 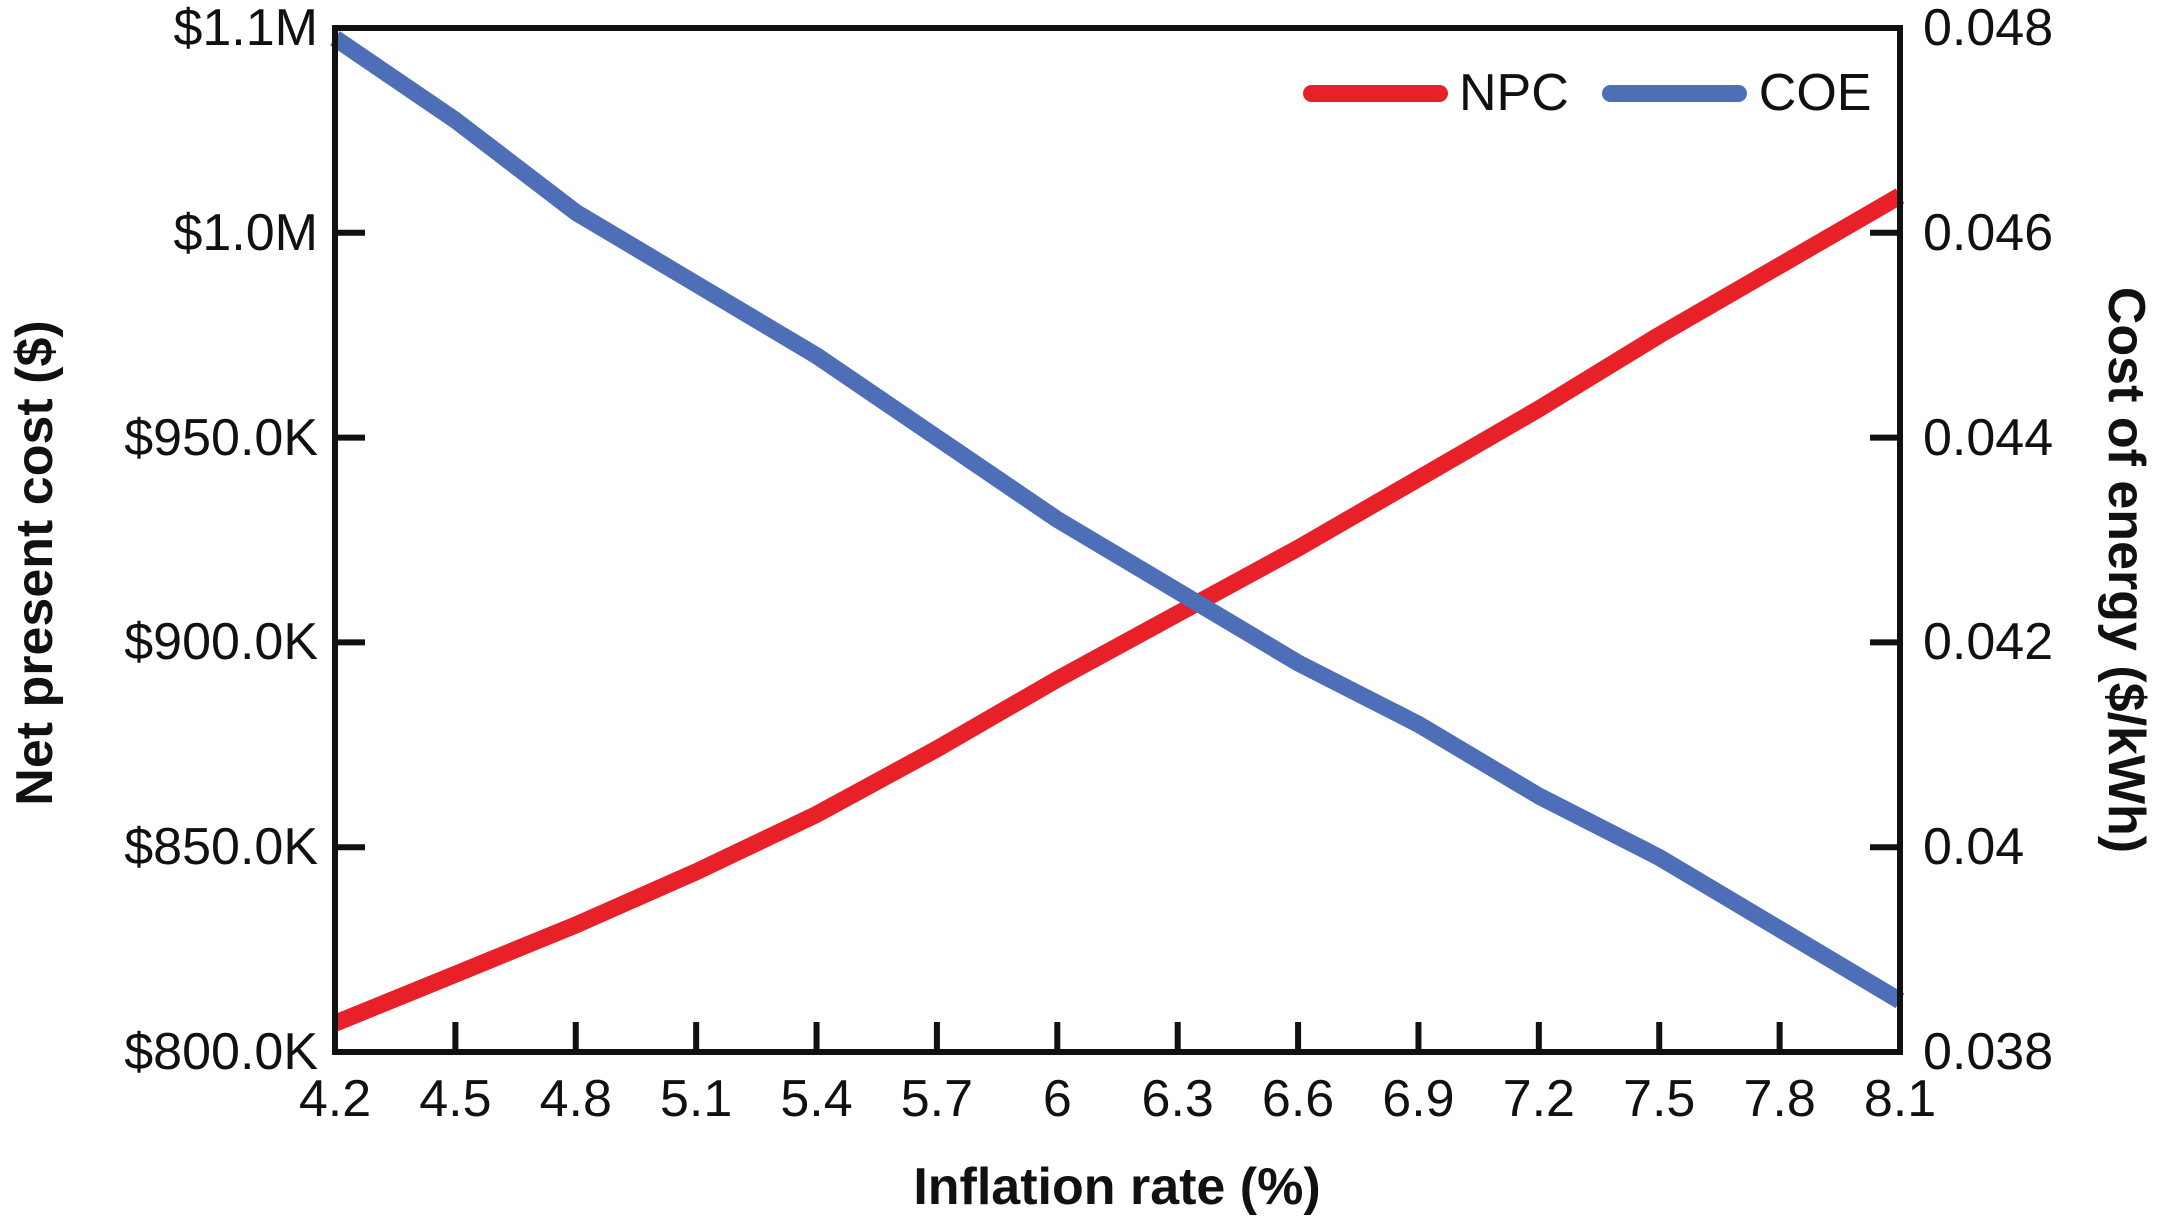 I want to click on right-axis-tick-label: 0.048, so click(x=1988, y=28).